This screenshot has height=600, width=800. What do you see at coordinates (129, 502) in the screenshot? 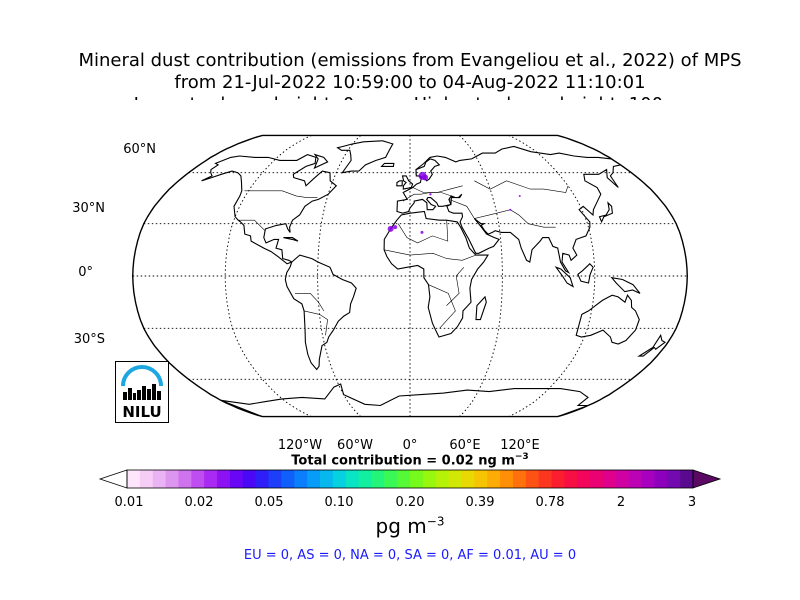
I see `cb-tick: 0.01` at bounding box center [129, 502].